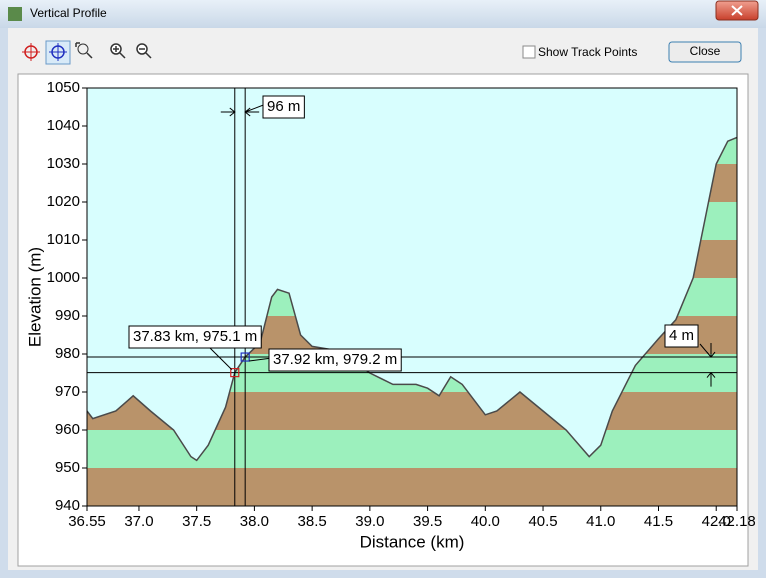 The image size is (766, 583). What do you see at coordinates (63, 87) in the screenshot?
I see `y-tick-label: 1050` at bounding box center [63, 87].